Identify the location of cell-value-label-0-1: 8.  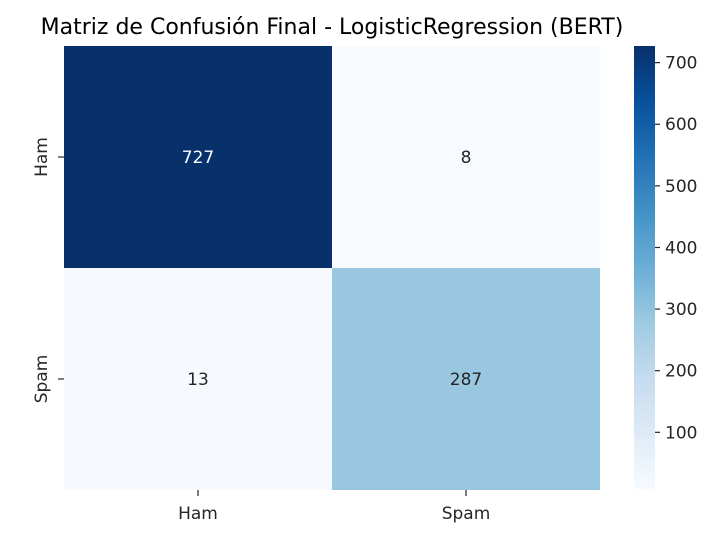
(466, 158).